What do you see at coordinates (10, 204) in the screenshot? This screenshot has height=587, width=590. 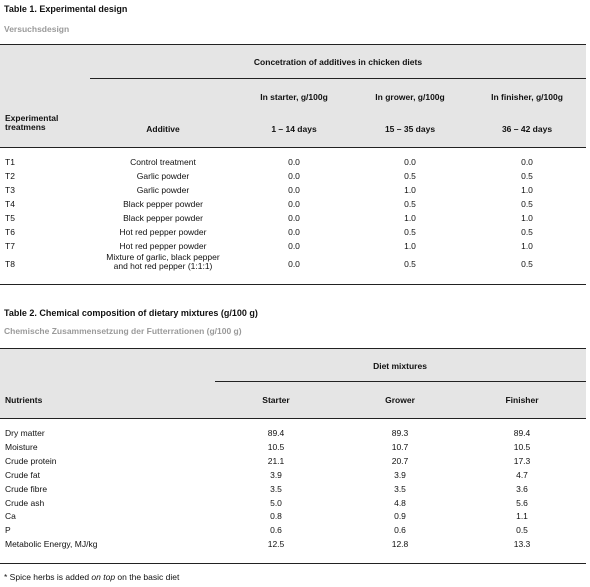 I see `table1-cell-treatment: T4` at bounding box center [10, 204].